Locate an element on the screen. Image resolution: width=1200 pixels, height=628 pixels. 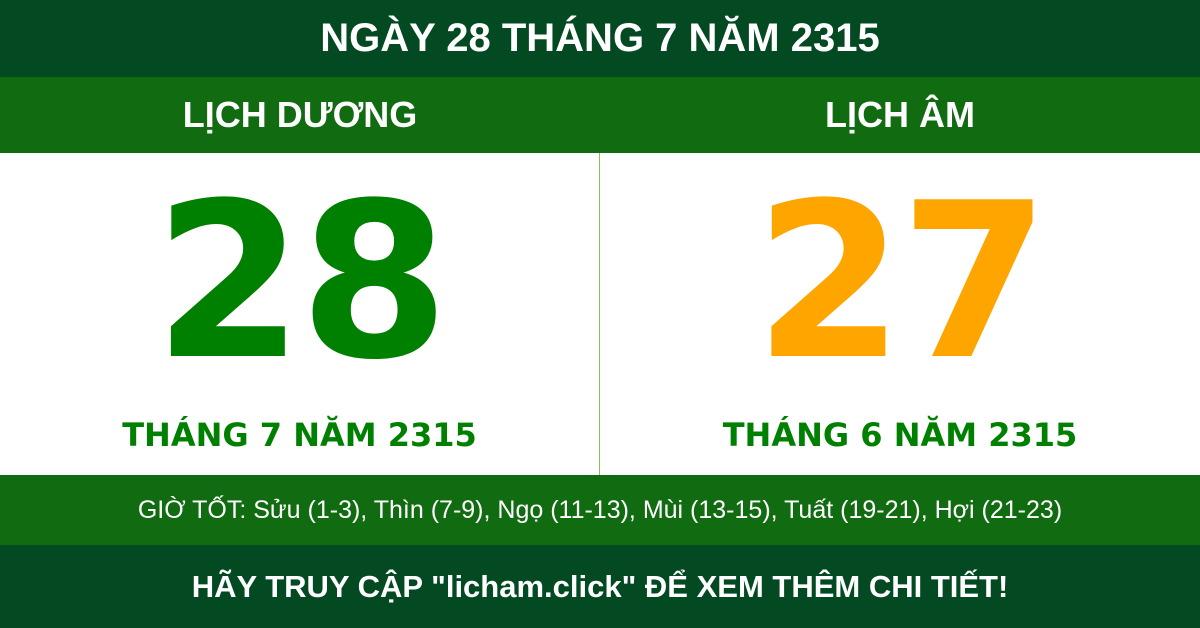
calendar-headers: LỊCH DƯƠNG LỊCH ÂM is located at coordinates (600, 115).